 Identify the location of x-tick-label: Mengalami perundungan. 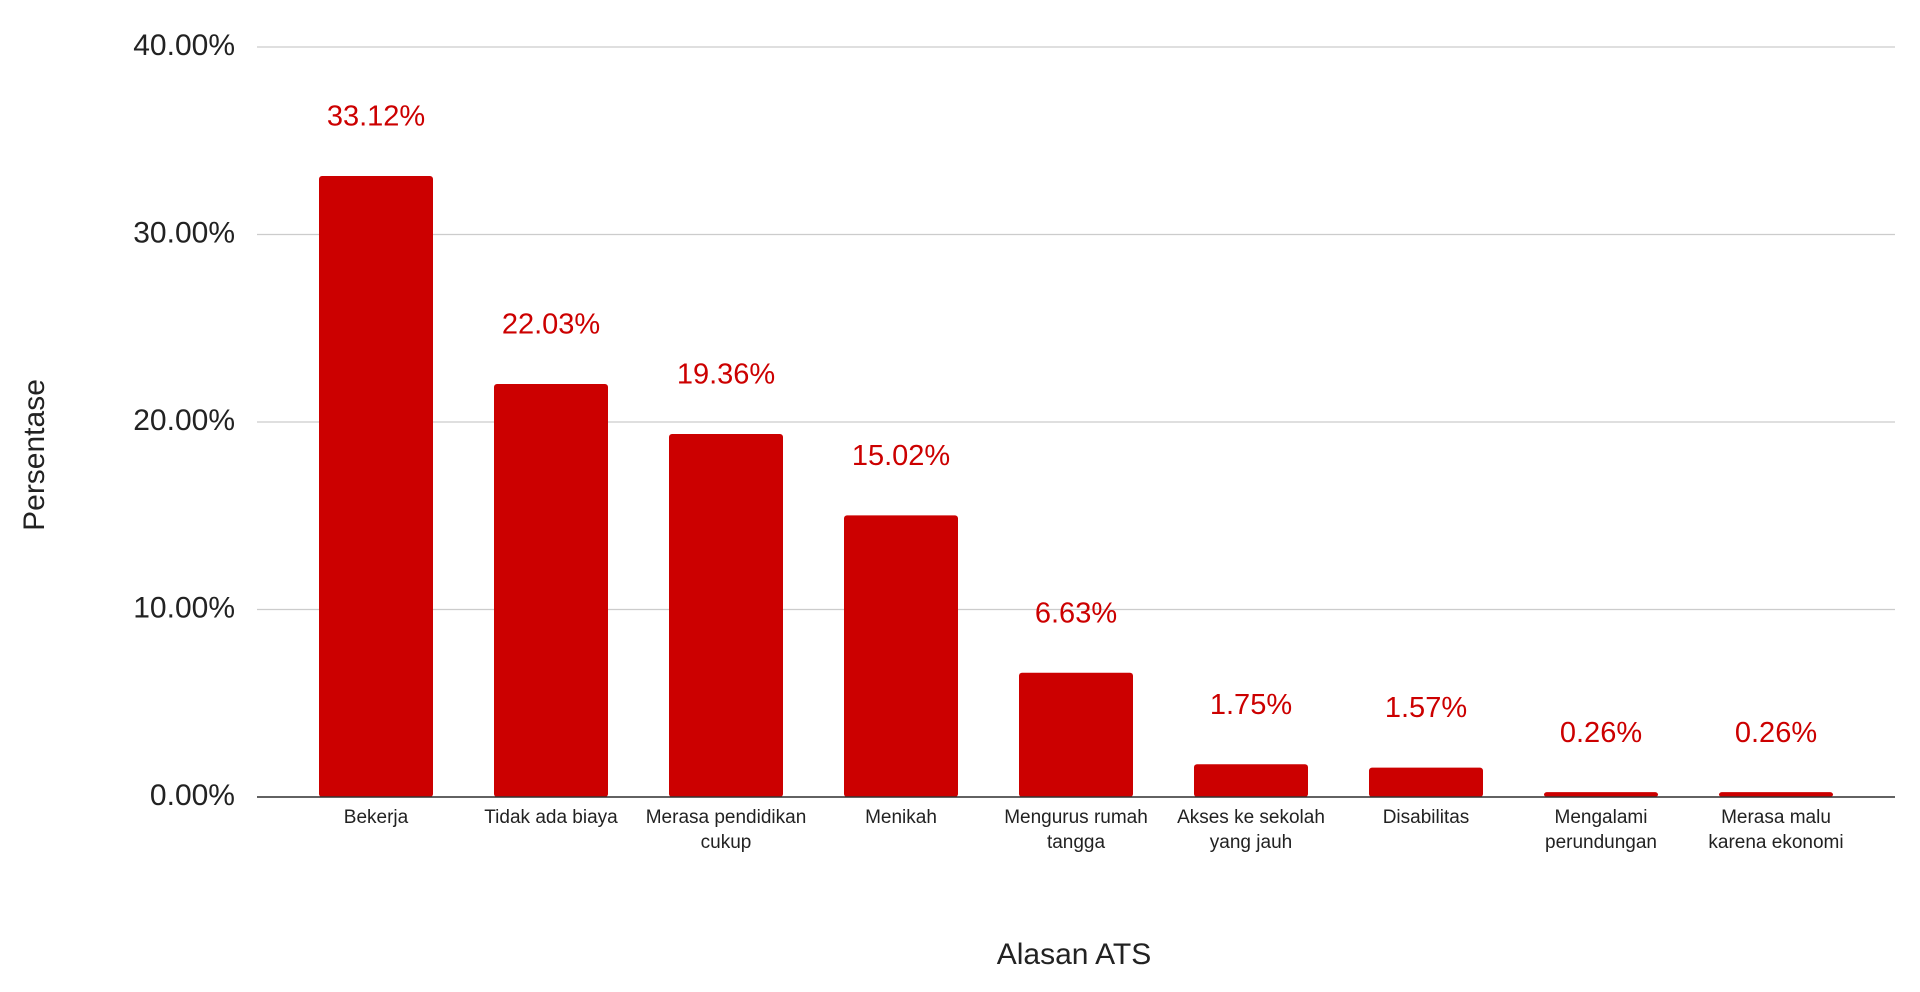
(1601, 830).